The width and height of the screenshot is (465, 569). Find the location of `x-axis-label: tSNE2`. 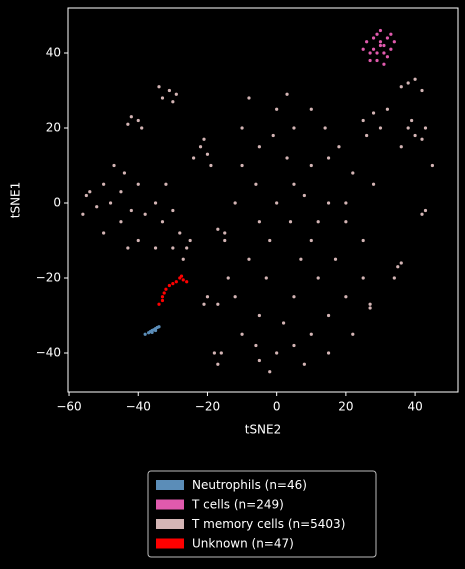

x-axis-label: tSNE2 is located at coordinates (263, 430).